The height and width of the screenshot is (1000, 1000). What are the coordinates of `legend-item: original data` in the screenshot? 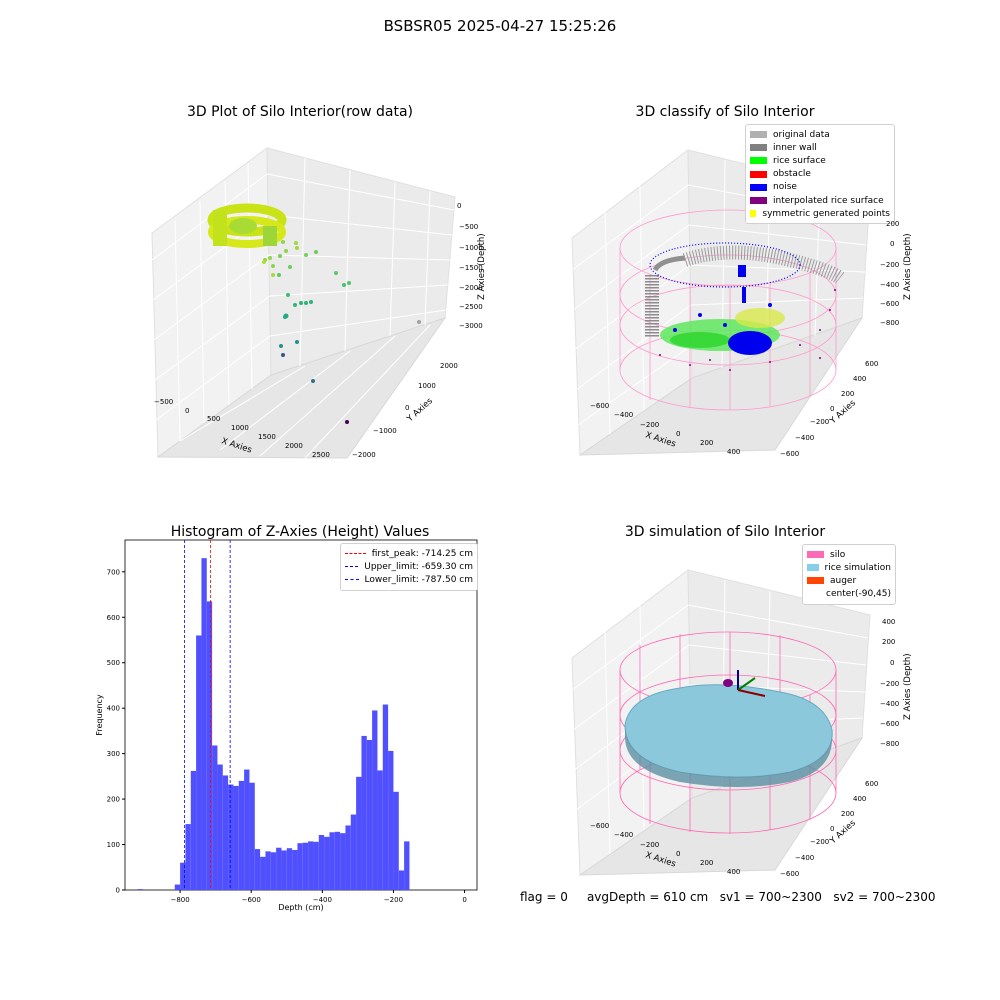 It's located at (820, 134).